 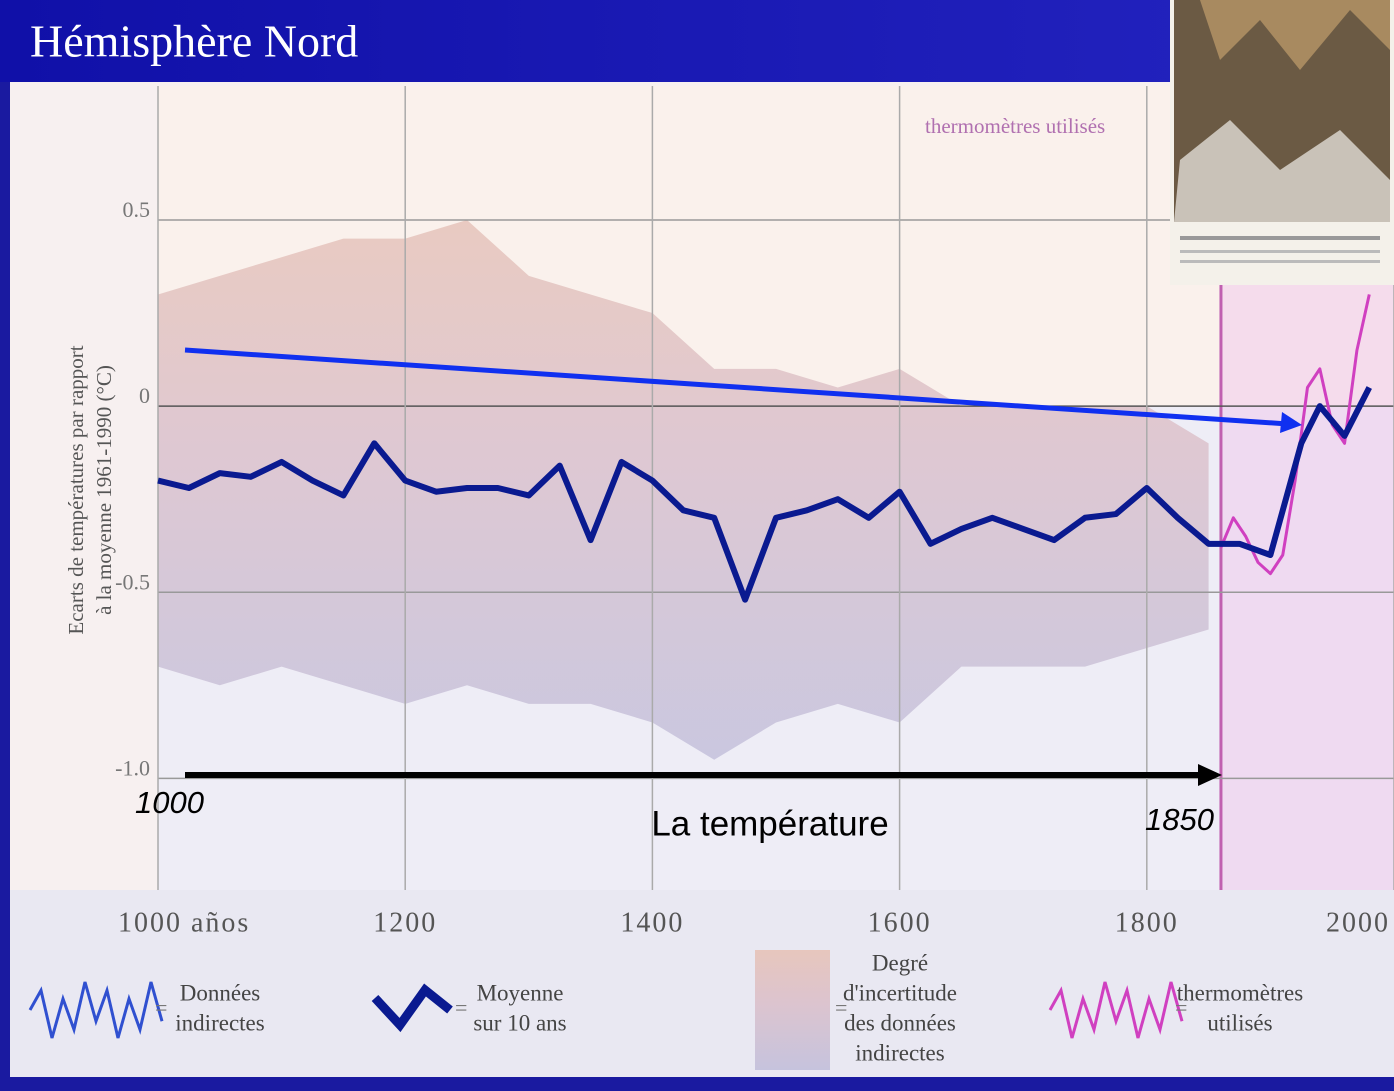 I want to click on y-tick-label: 0, so click(x=144, y=395).